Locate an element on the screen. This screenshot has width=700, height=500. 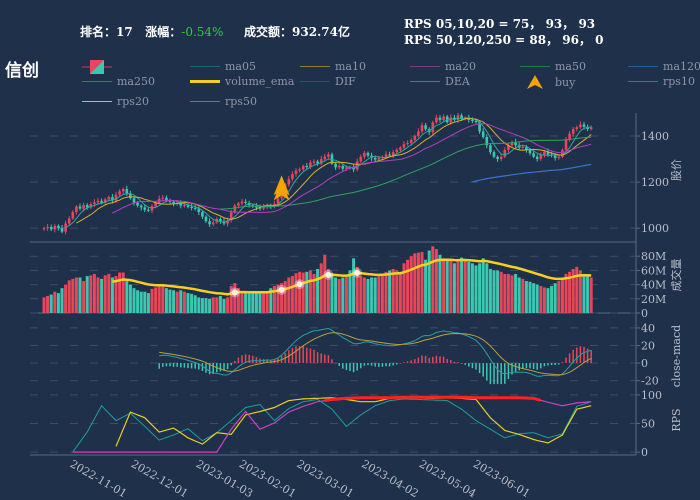
legend-item-volume_ema: volume_ema is located at coordinates (242, 81).